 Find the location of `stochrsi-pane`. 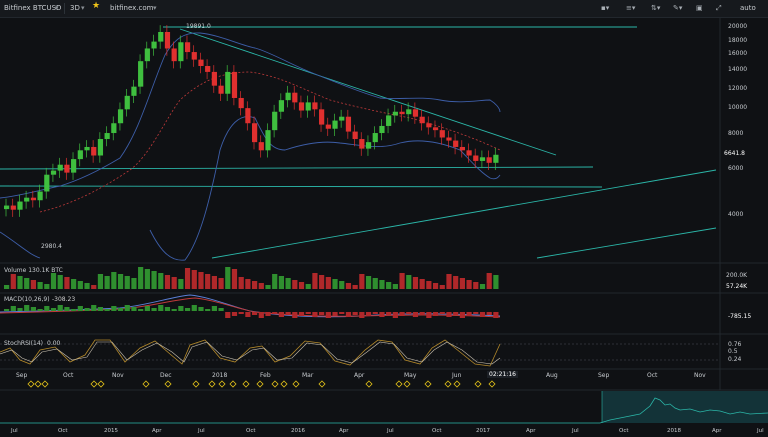

stochrsi-pane is located at coordinates (360, 353).